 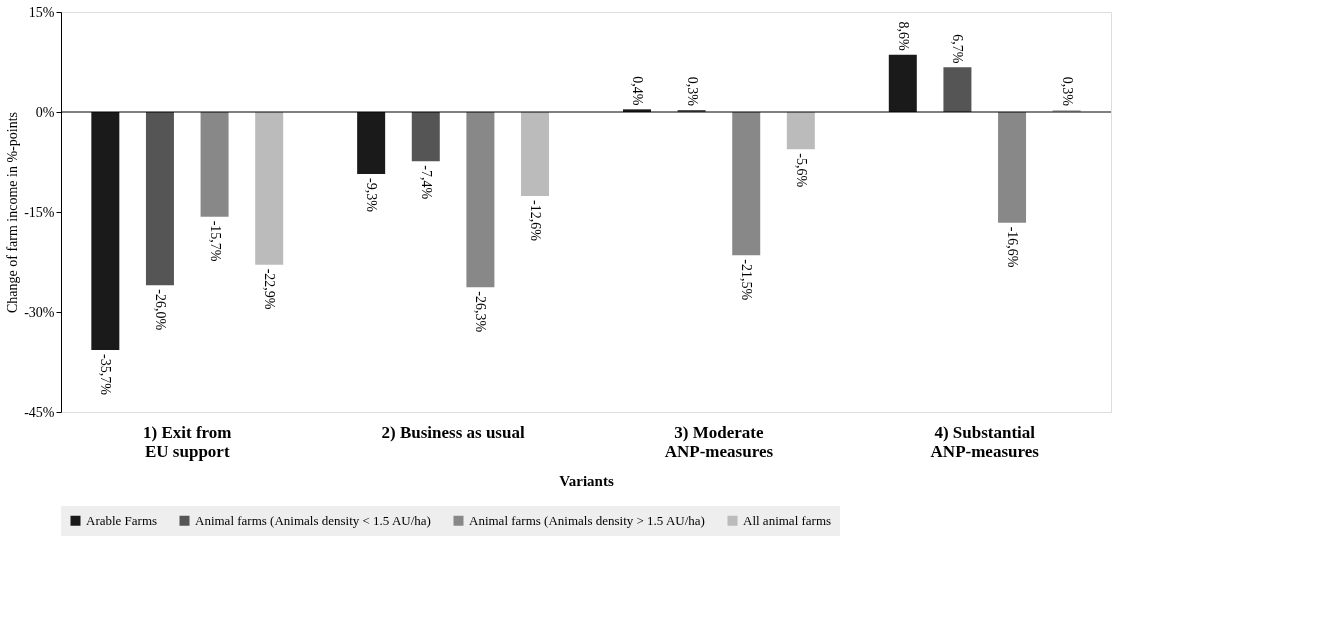 What do you see at coordinates (426, 182) in the screenshot?
I see `data-label: -7,4%` at bounding box center [426, 182].